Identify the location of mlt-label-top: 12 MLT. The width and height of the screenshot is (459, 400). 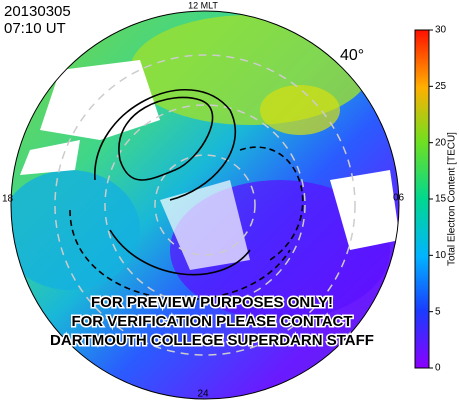
(203, 5).